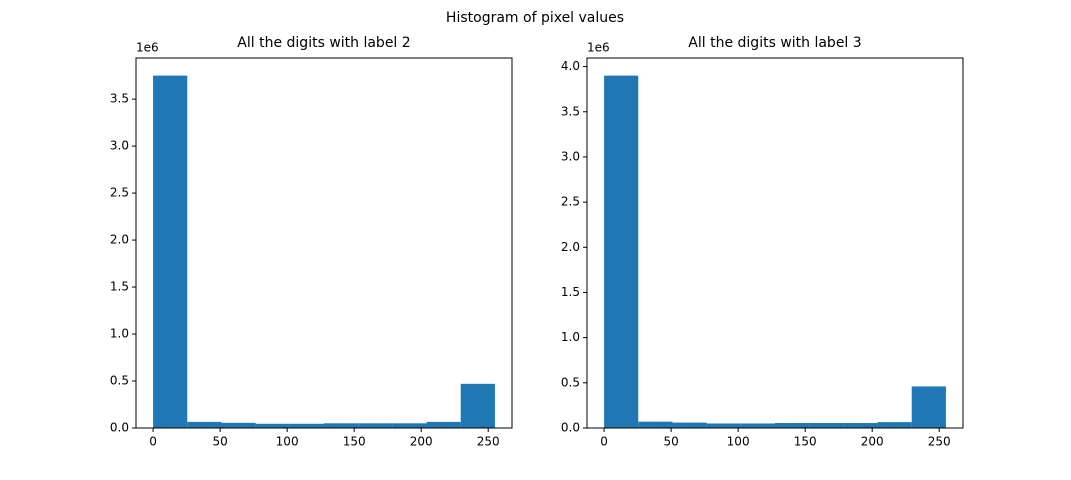 This screenshot has height=480, width=1071. What do you see at coordinates (323, 43) in the screenshot?
I see `axes-title: All the digits with label 2` at bounding box center [323, 43].